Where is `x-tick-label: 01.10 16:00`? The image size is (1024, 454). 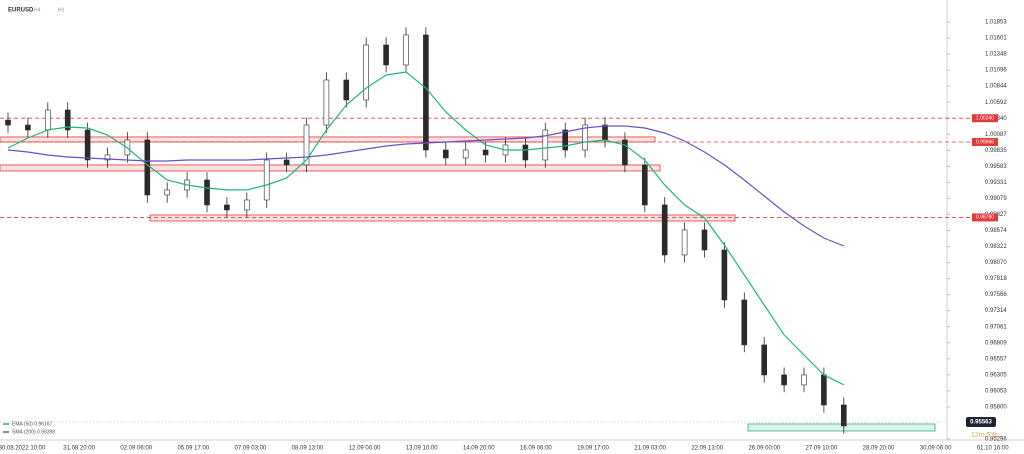 x-tick-label: 01.10 16:00 is located at coordinates (993, 449).